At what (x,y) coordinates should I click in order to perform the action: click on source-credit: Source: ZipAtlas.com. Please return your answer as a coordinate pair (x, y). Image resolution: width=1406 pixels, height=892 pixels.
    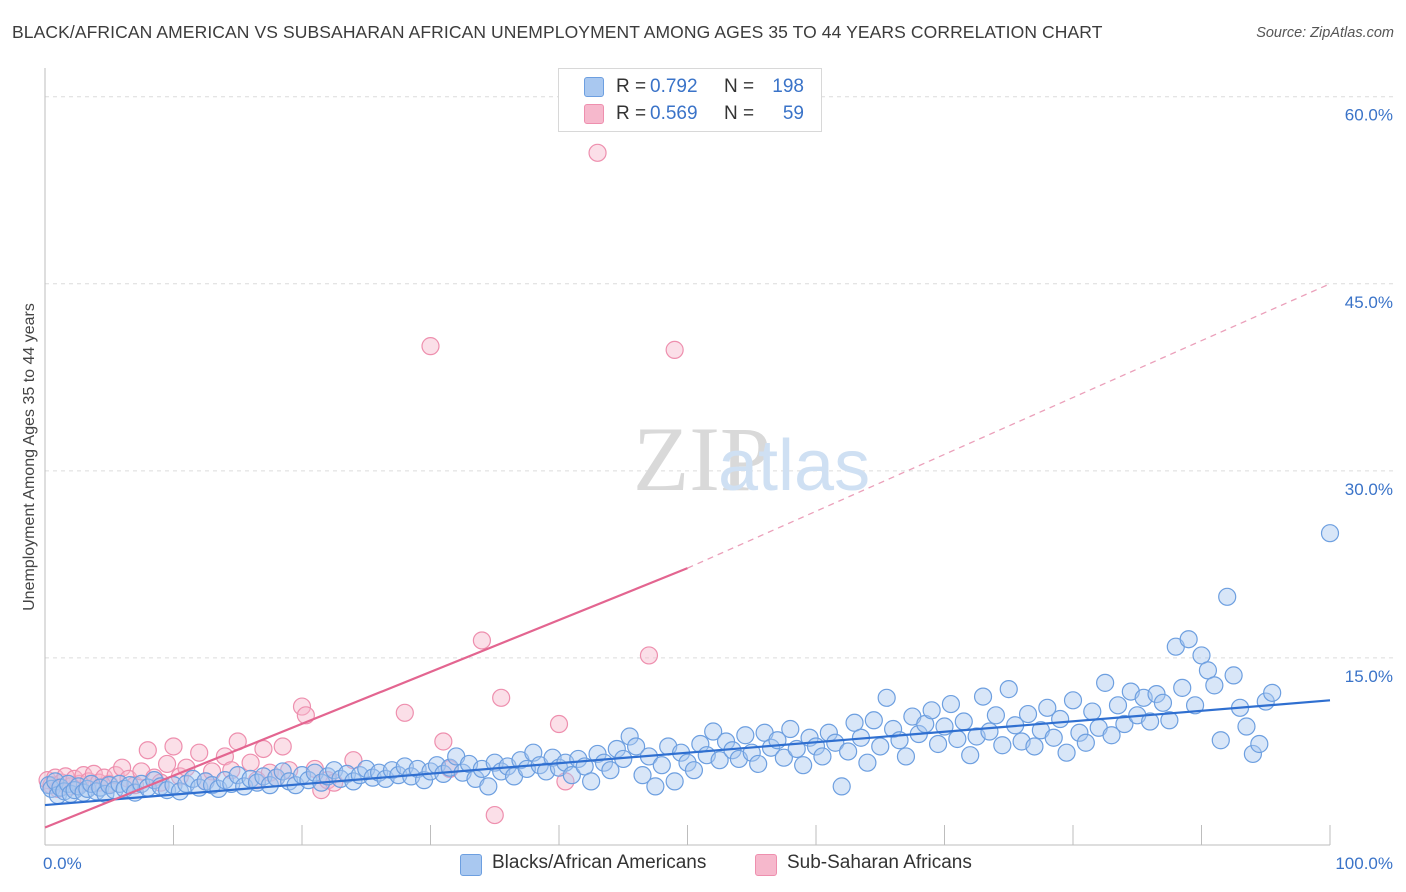
    Looking at the image, I should click on (1325, 33).